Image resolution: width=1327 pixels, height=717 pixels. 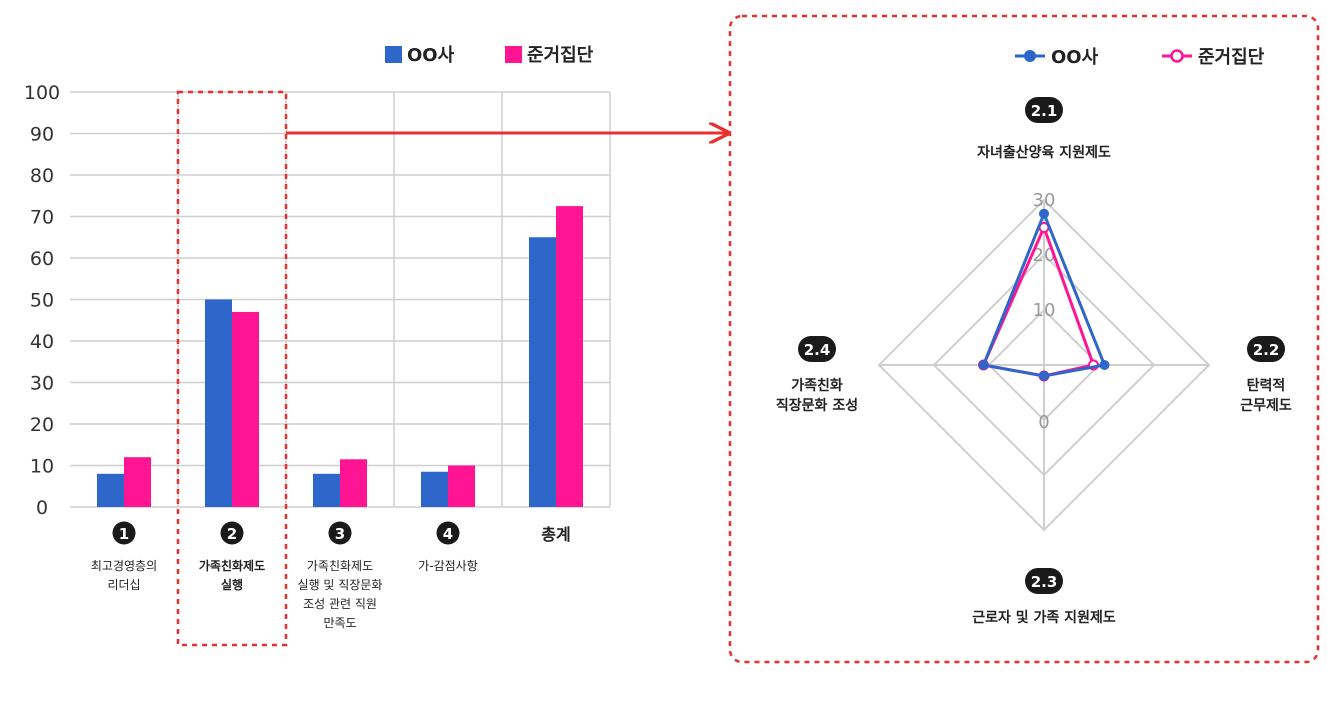 What do you see at coordinates (1044, 310) in the screenshot?
I see `radar-tick-label: 10` at bounding box center [1044, 310].